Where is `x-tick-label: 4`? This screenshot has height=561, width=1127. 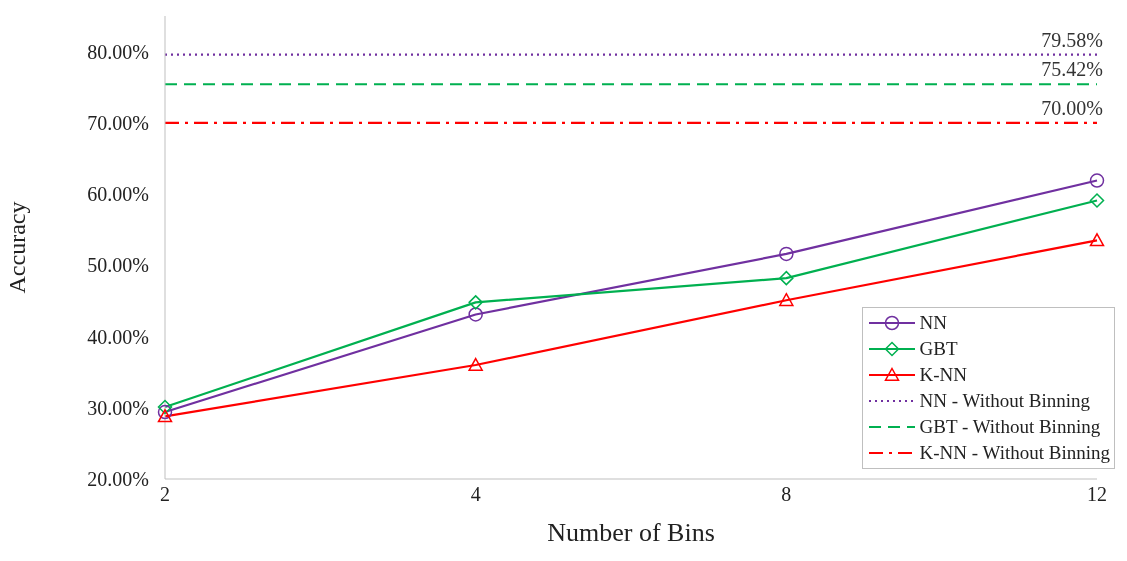 x-tick-label: 4 is located at coordinates (475, 494).